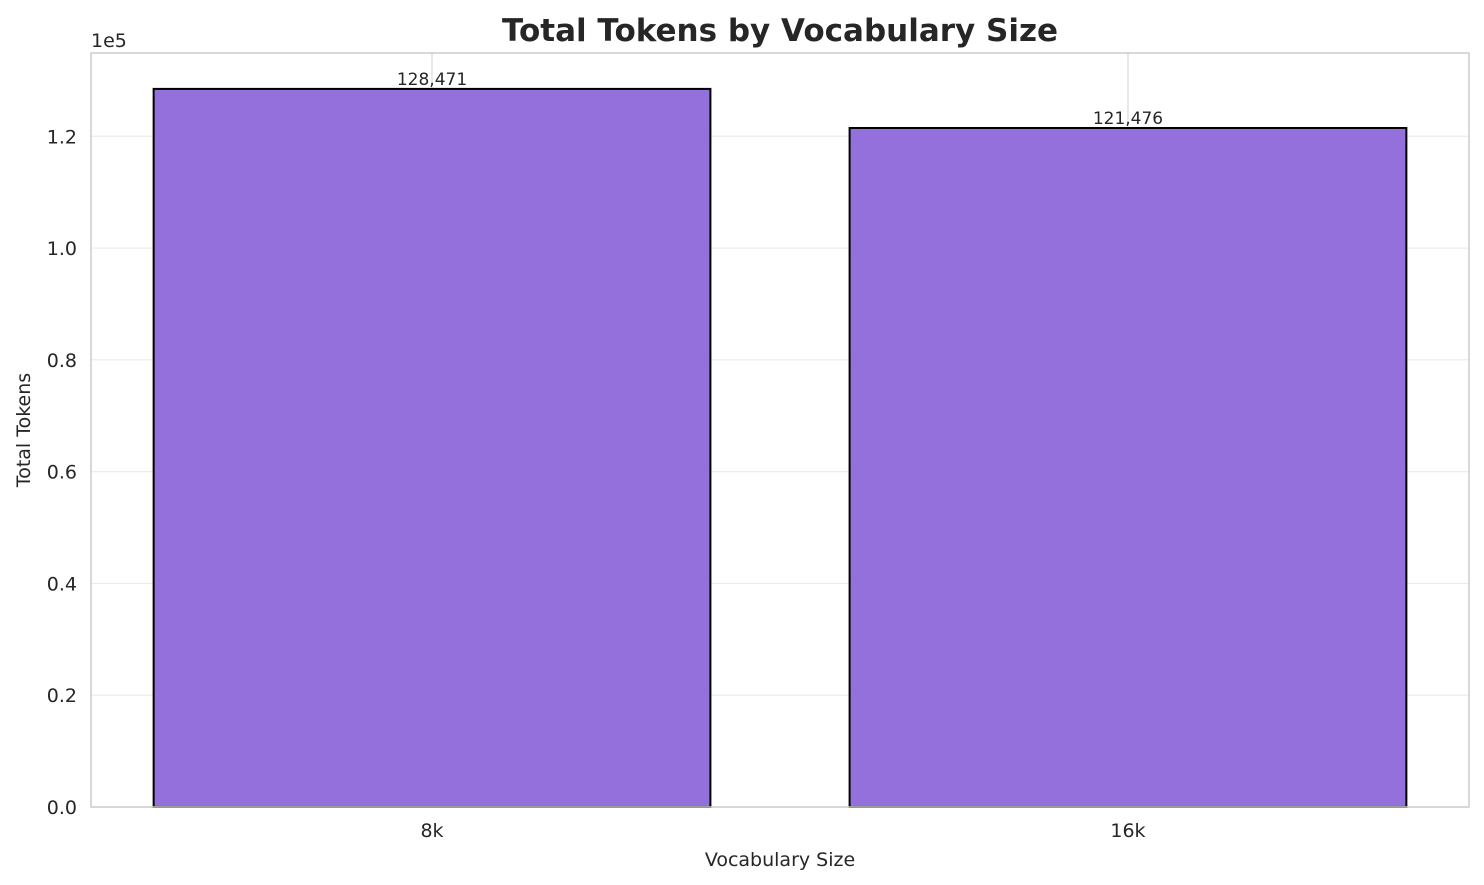 The image size is (1484, 885). Describe the element at coordinates (62, 361) in the screenshot. I see `y-tick-label: 0.8` at that location.